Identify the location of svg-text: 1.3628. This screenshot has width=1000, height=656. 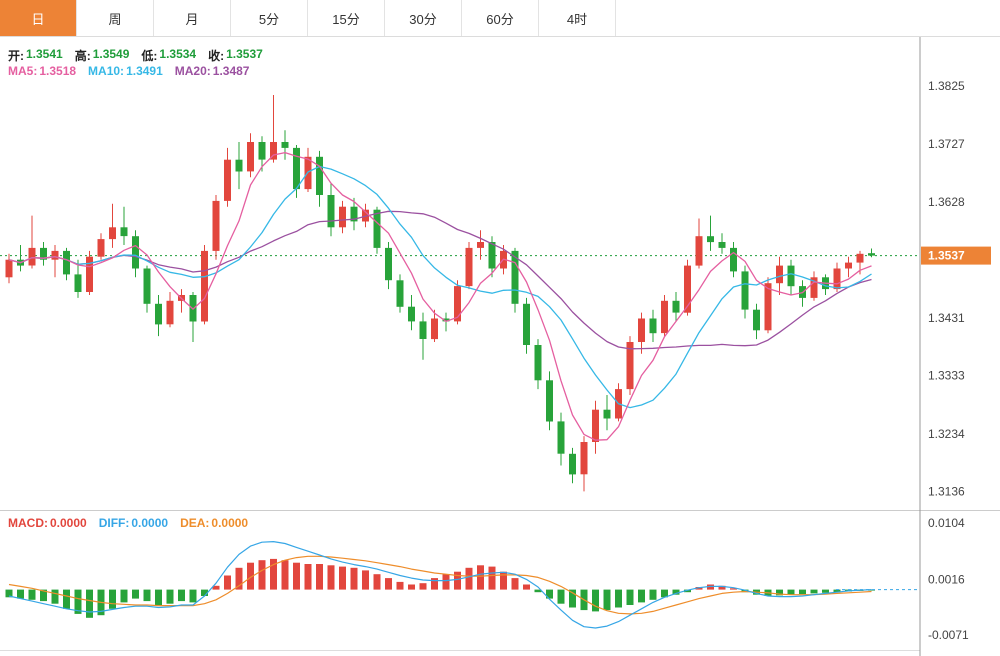
(946, 202).